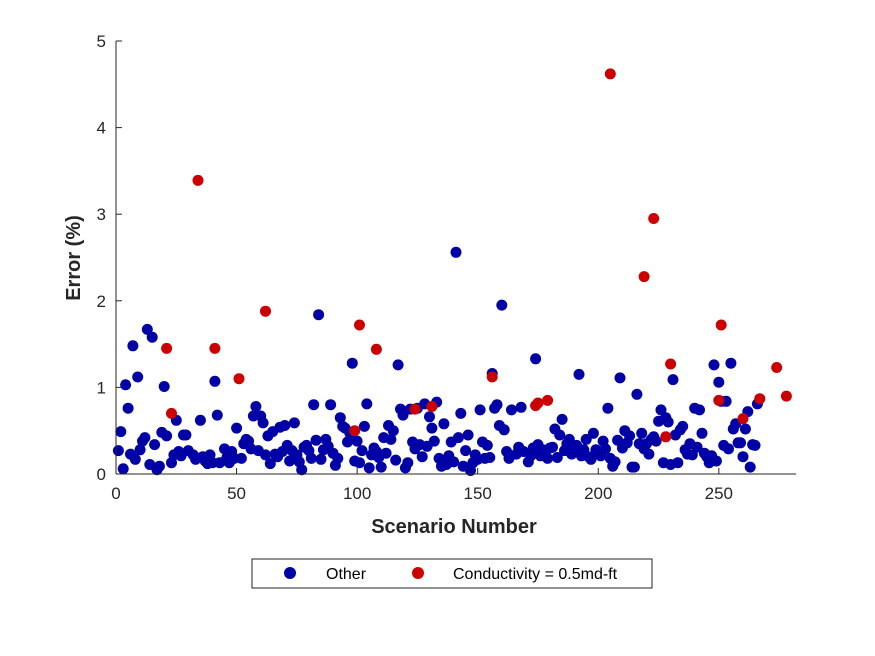 The width and height of the screenshot is (875, 656). What do you see at coordinates (535, 574) in the screenshot?
I see `legend-label-conductivity: Conductivity = 0.5md-ft` at bounding box center [535, 574].